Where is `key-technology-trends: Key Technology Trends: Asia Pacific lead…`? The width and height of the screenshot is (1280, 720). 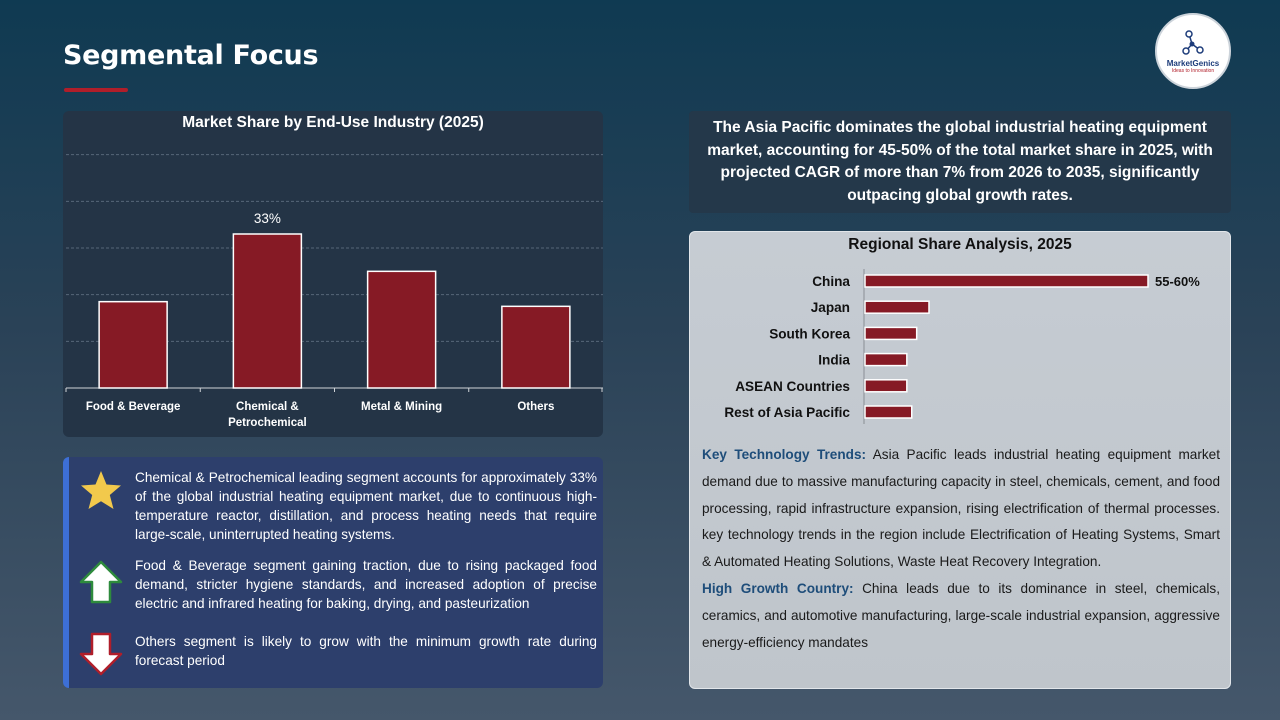
key-technology-trends: Key Technology Trends: Asia Pacific lead… is located at coordinates (961, 509).